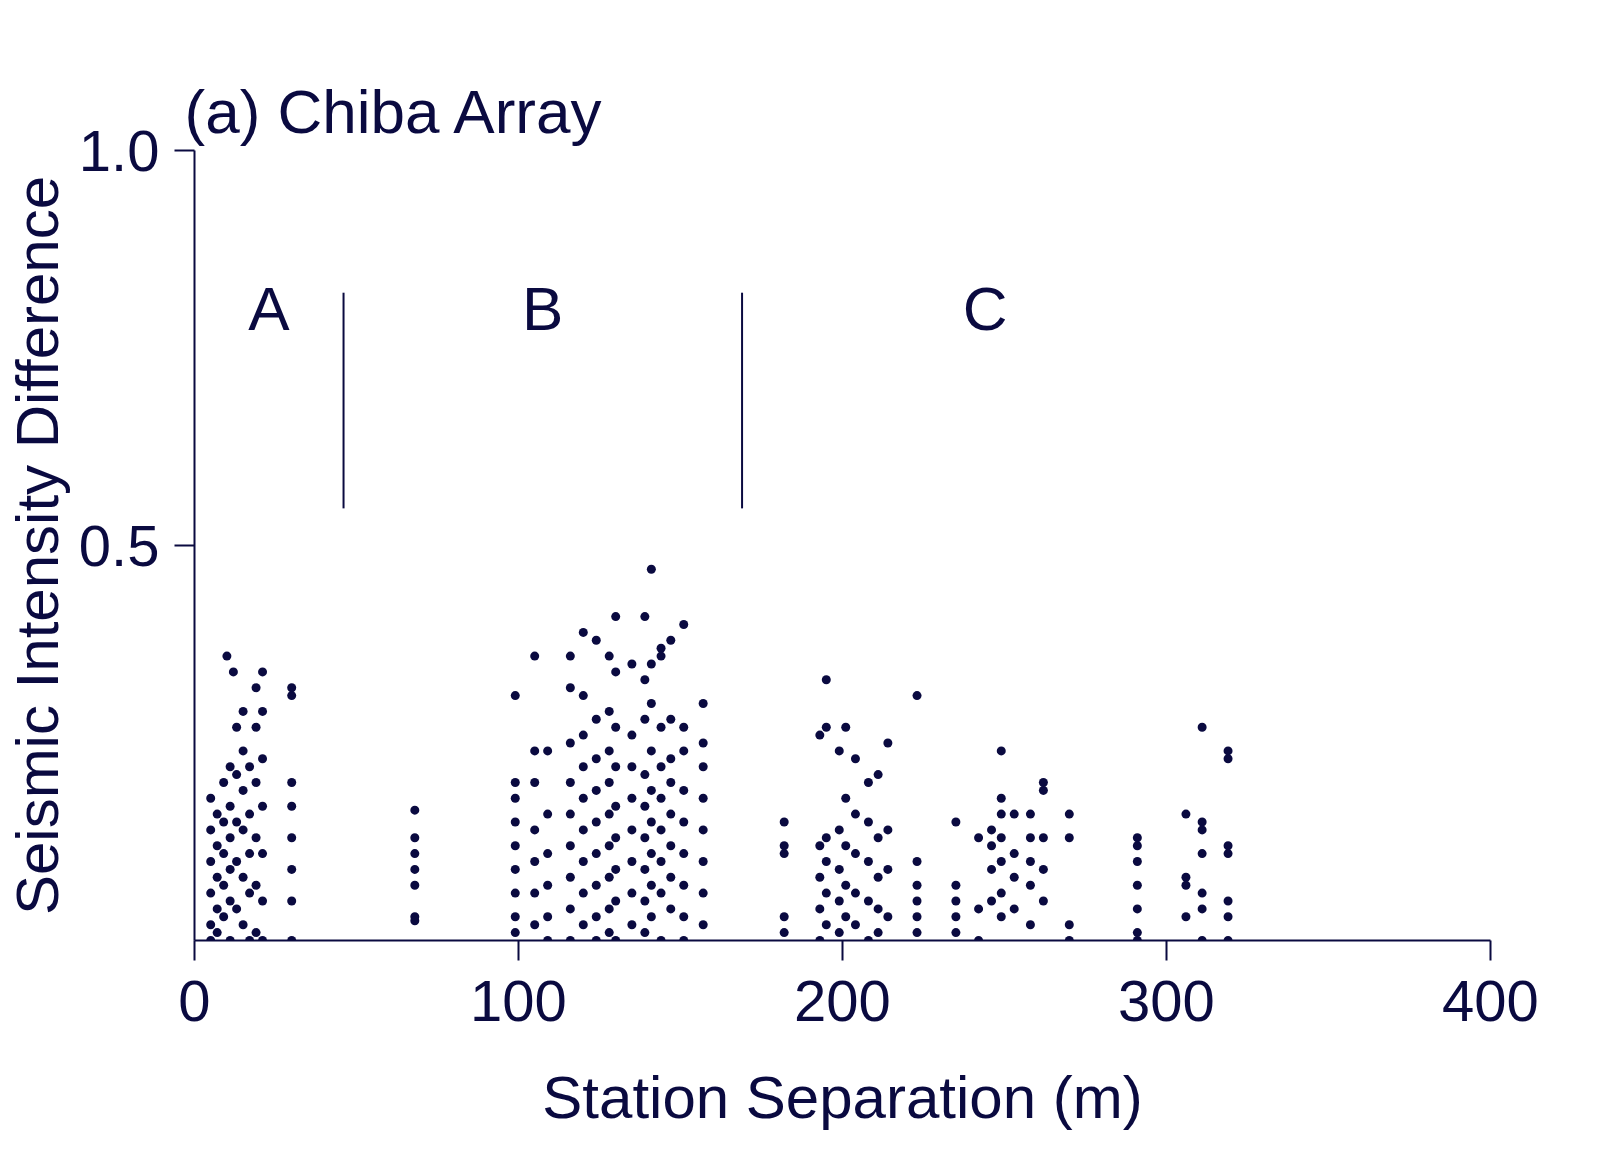 This screenshot has height=1151, width=1618. I want to click on annotation: C, so click(985, 308).